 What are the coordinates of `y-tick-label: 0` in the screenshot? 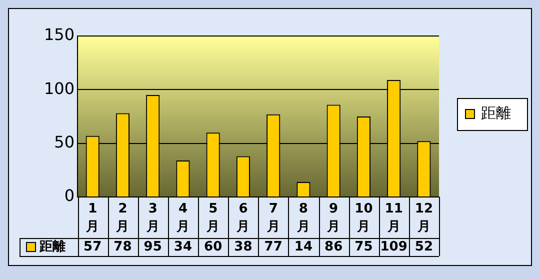 It's located at (69, 196).